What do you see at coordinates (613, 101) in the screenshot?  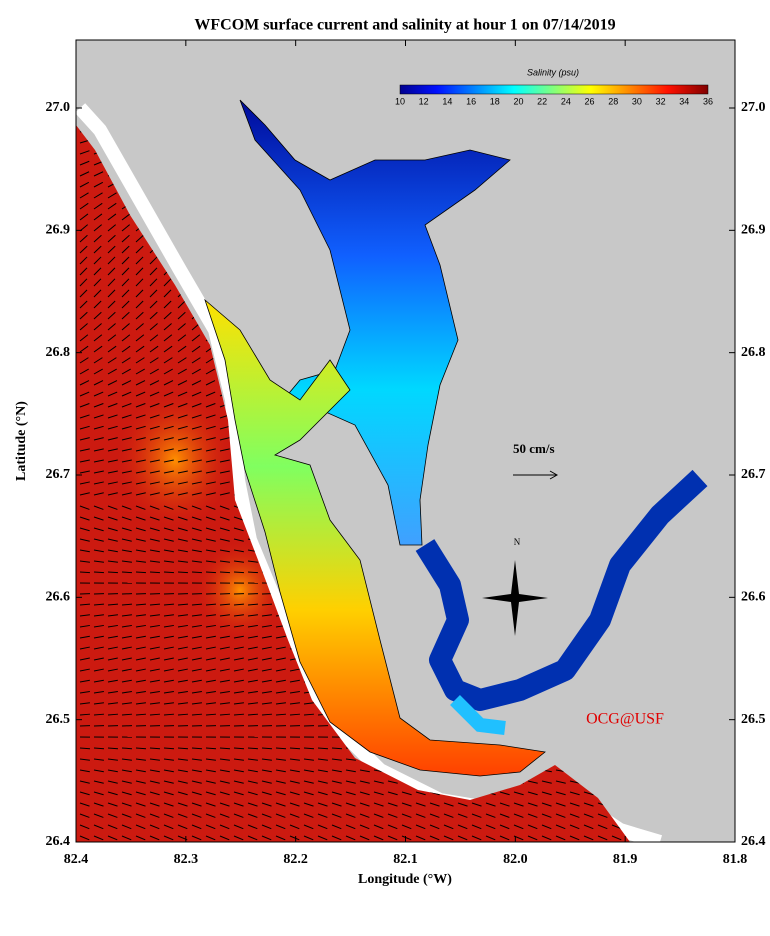 I see `colorbar-tick-label: 28` at bounding box center [613, 101].